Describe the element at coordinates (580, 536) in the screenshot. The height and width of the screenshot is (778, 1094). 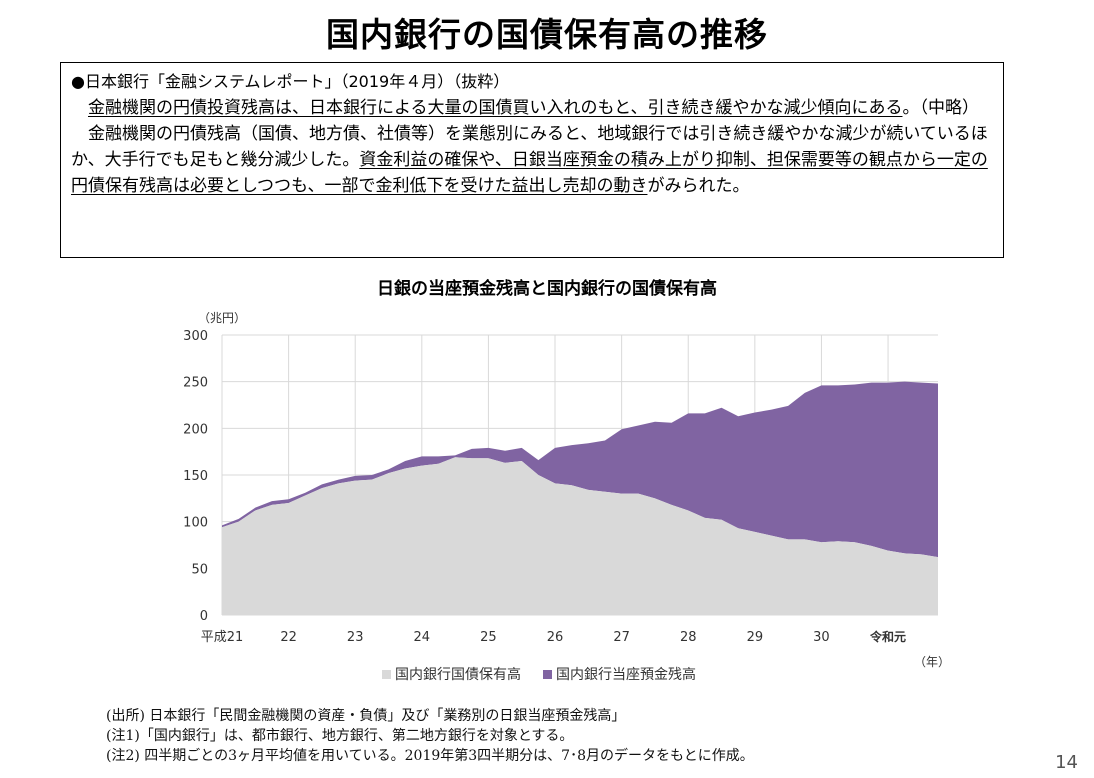
I see `area-jgb-holdings` at that location.